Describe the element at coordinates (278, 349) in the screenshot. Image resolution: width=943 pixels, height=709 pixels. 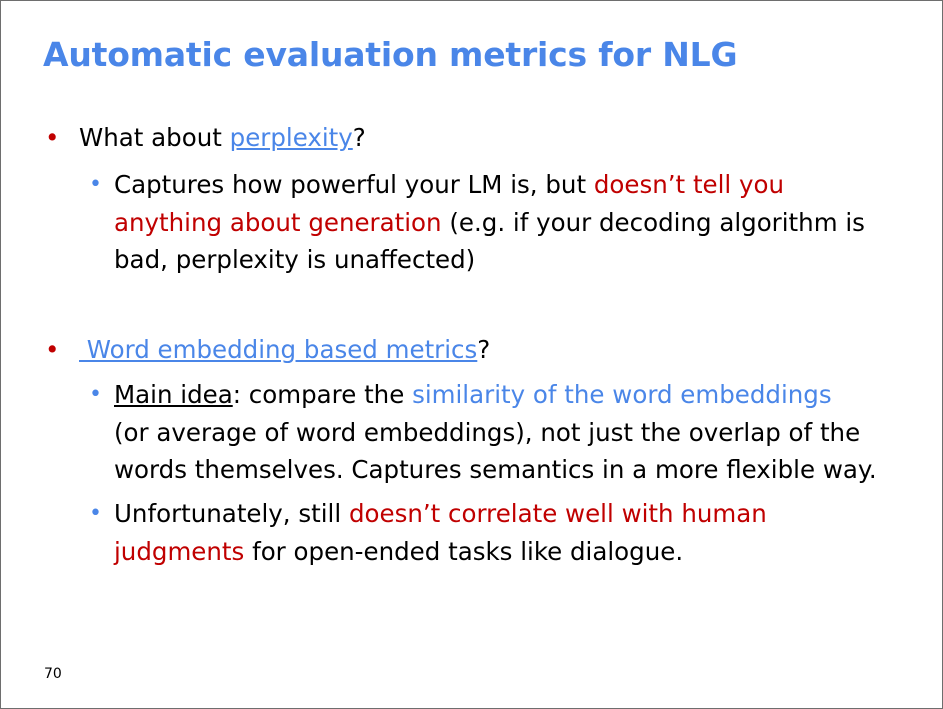
I see `word-embedding-link: Word embedding based metrics` at that location.